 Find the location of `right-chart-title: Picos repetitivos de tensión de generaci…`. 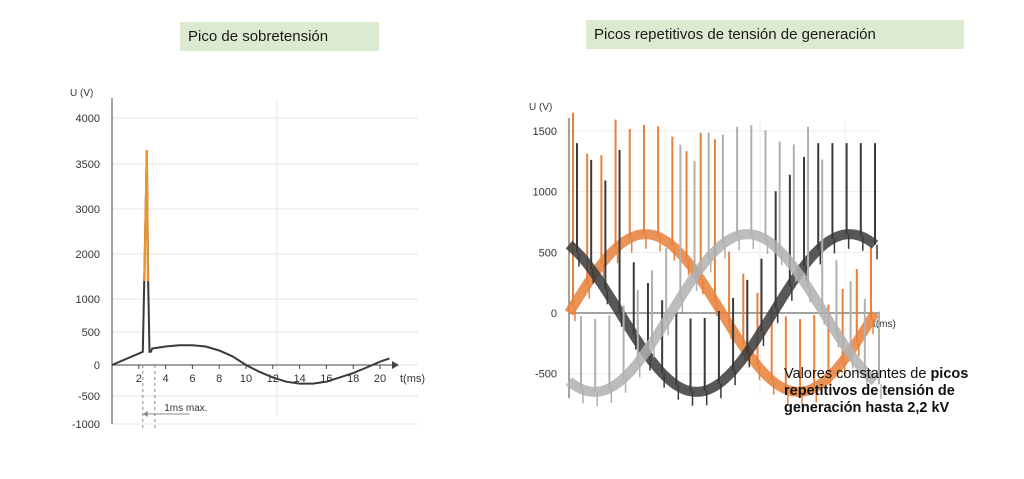

right-chart-title: Picos repetitivos de tensión de generaci… is located at coordinates (775, 34).